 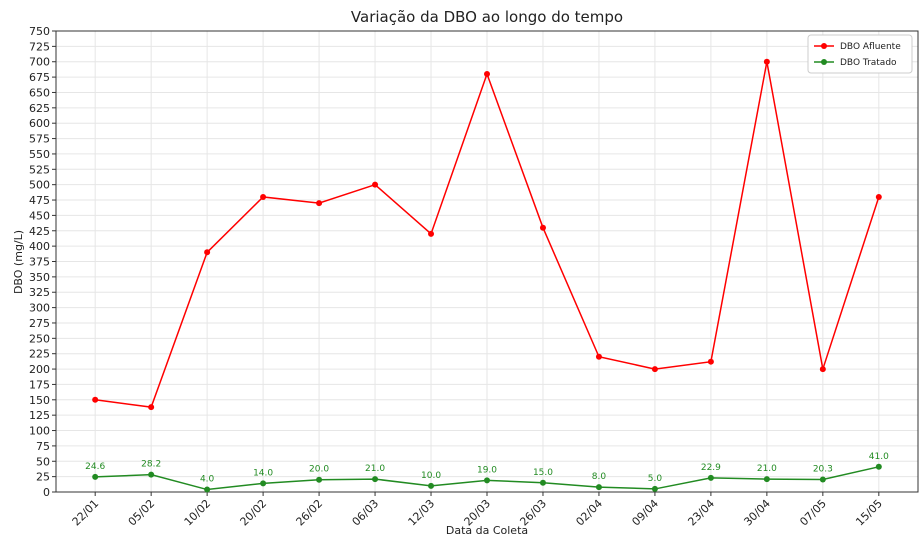 I want to click on data-label: 8.0, so click(x=599, y=477).